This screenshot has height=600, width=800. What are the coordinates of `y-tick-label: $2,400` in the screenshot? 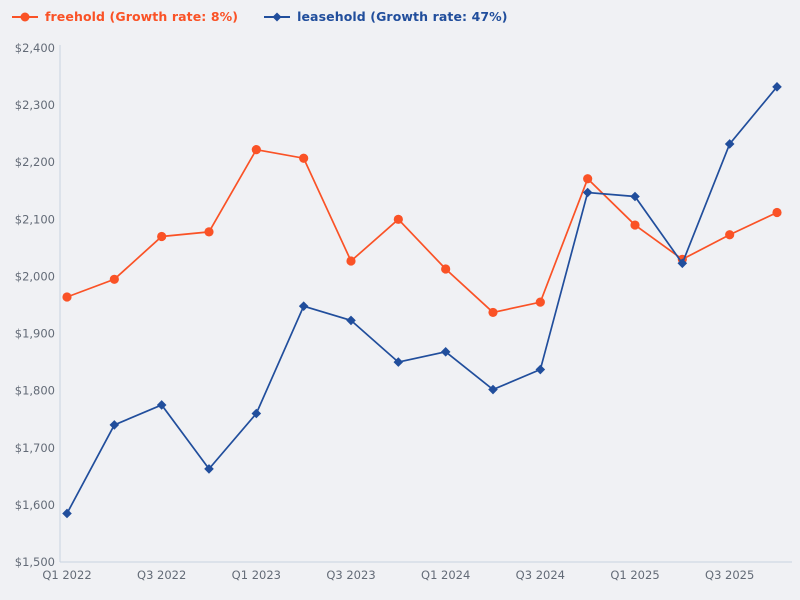 It's located at (35, 48).